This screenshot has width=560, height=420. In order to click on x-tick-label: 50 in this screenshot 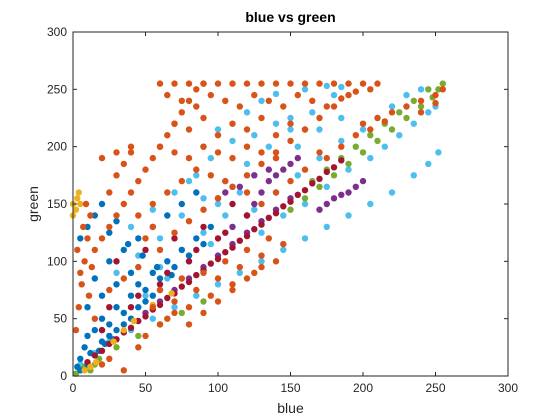, I will do `click(146, 388)`.